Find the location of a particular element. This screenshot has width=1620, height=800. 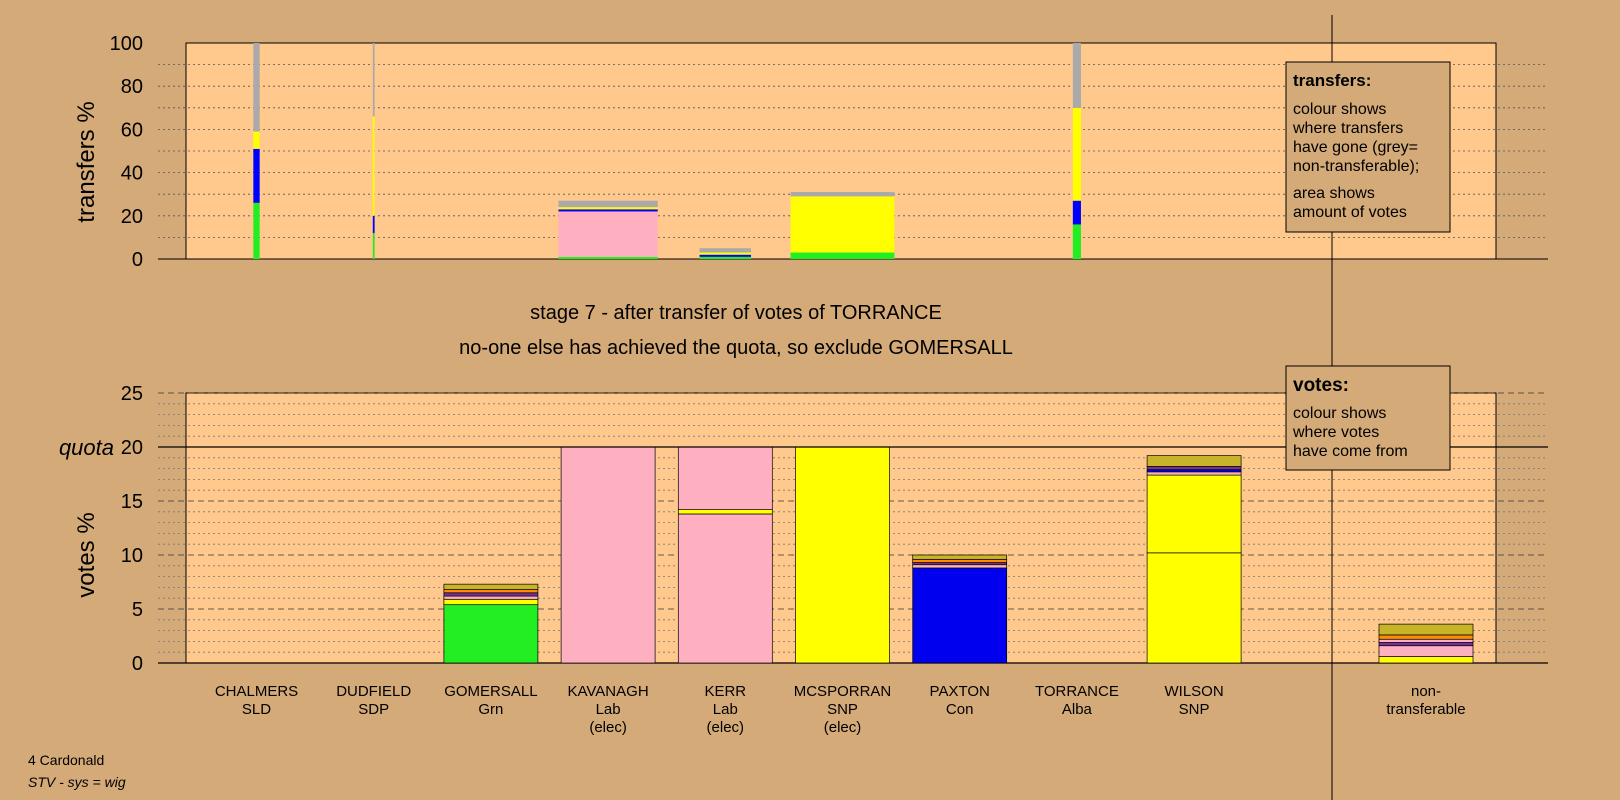

candidate-label: CHALMERS is located at coordinates (256, 691).